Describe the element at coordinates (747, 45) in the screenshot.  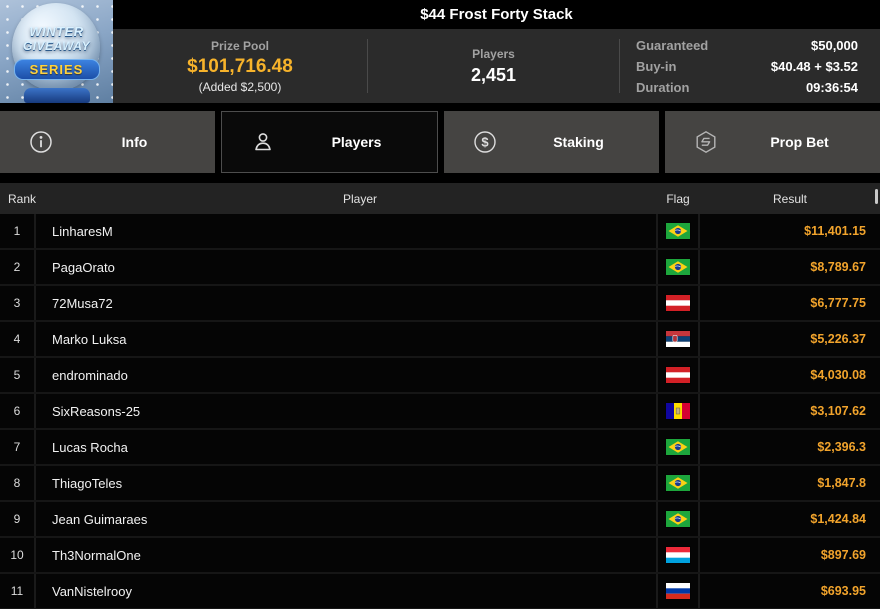
I see `guaranteed-row: Guaranteed $50,000` at that location.